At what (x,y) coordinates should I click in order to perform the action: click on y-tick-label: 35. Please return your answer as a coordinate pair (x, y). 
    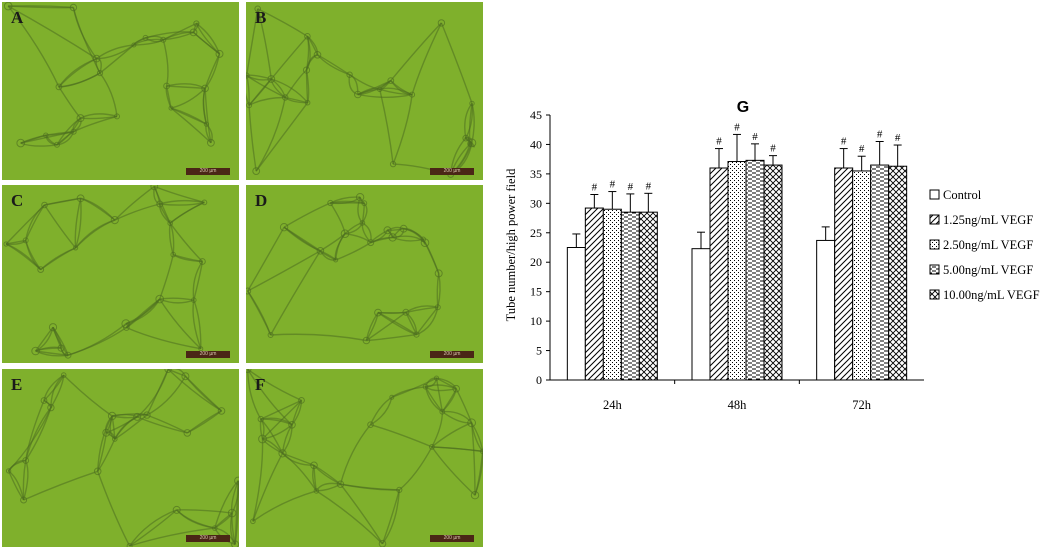
    Looking at the image, I should click on (536, 174).